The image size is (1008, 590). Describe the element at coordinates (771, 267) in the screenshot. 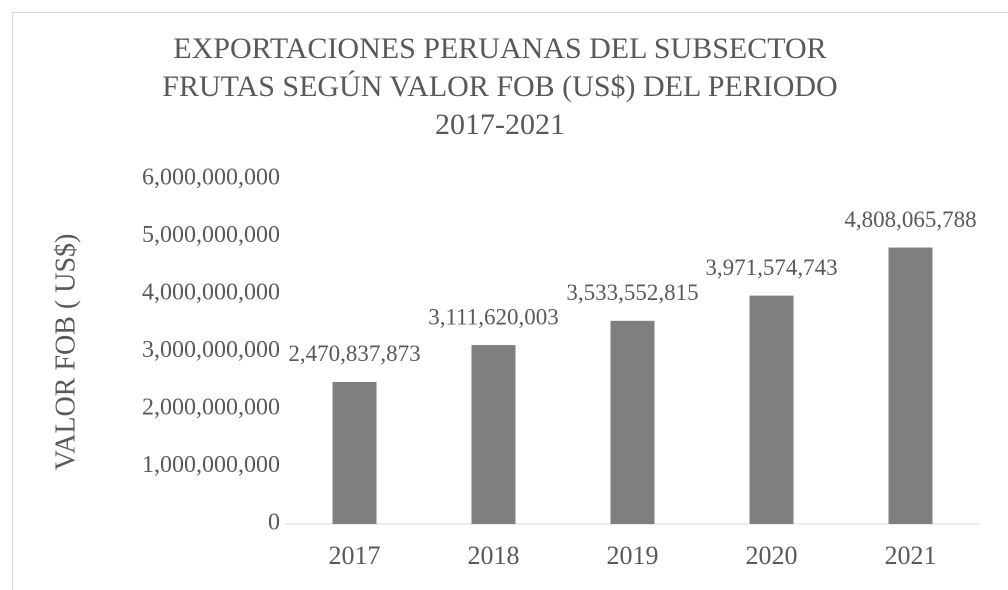

I see `value-label: 3,971,574,743` at that location.